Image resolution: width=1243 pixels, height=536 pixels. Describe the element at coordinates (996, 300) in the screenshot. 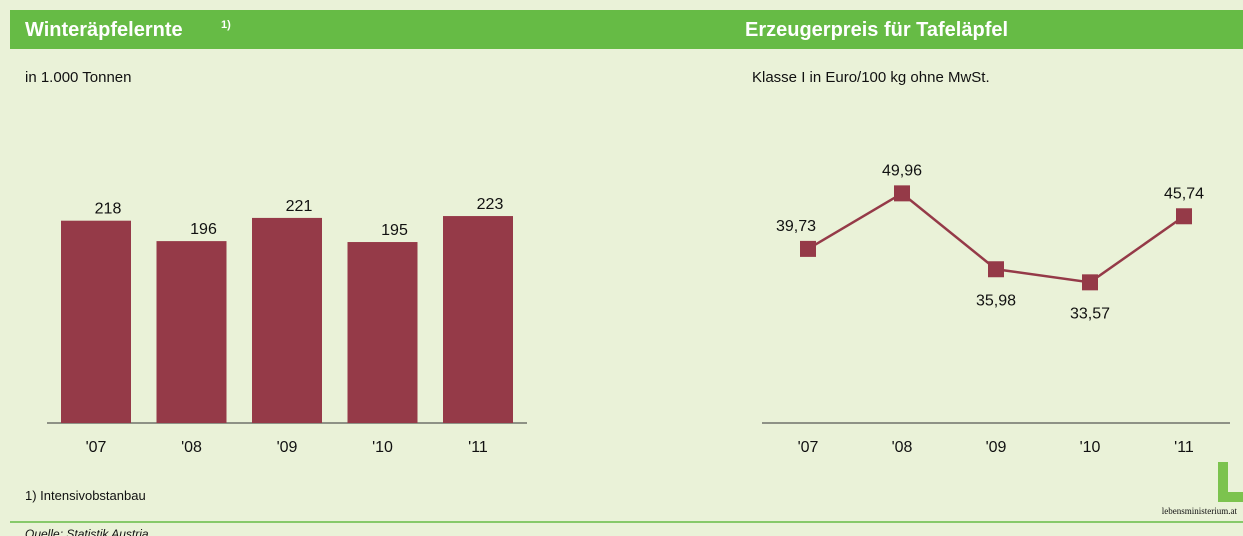

I see `value-label: 35,98` at that location.